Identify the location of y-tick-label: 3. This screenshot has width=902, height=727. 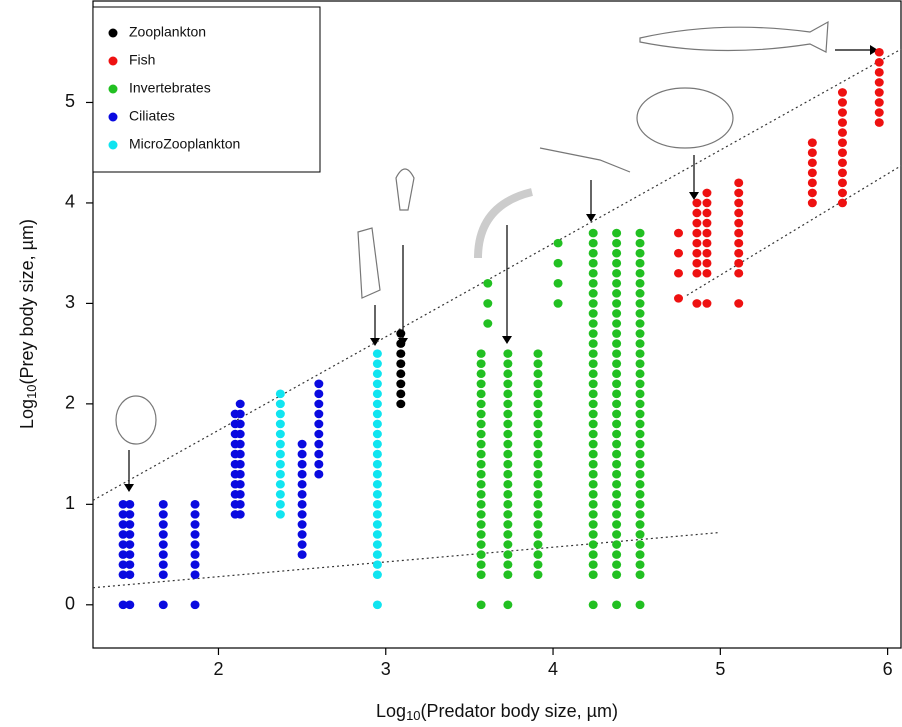
(70, 302).